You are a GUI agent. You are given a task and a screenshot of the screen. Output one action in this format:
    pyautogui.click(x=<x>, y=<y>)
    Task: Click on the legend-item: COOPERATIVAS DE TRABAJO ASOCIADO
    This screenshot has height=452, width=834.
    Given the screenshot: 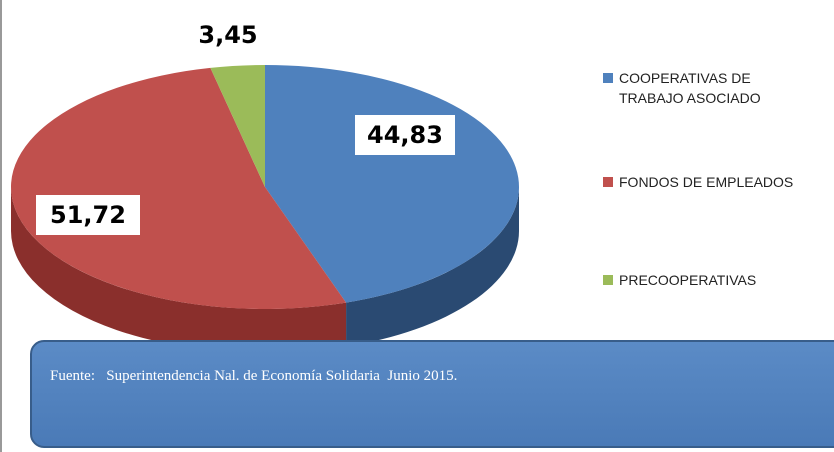 What is the action you would take?
    pyautogui.click(x=718, y=88)
    